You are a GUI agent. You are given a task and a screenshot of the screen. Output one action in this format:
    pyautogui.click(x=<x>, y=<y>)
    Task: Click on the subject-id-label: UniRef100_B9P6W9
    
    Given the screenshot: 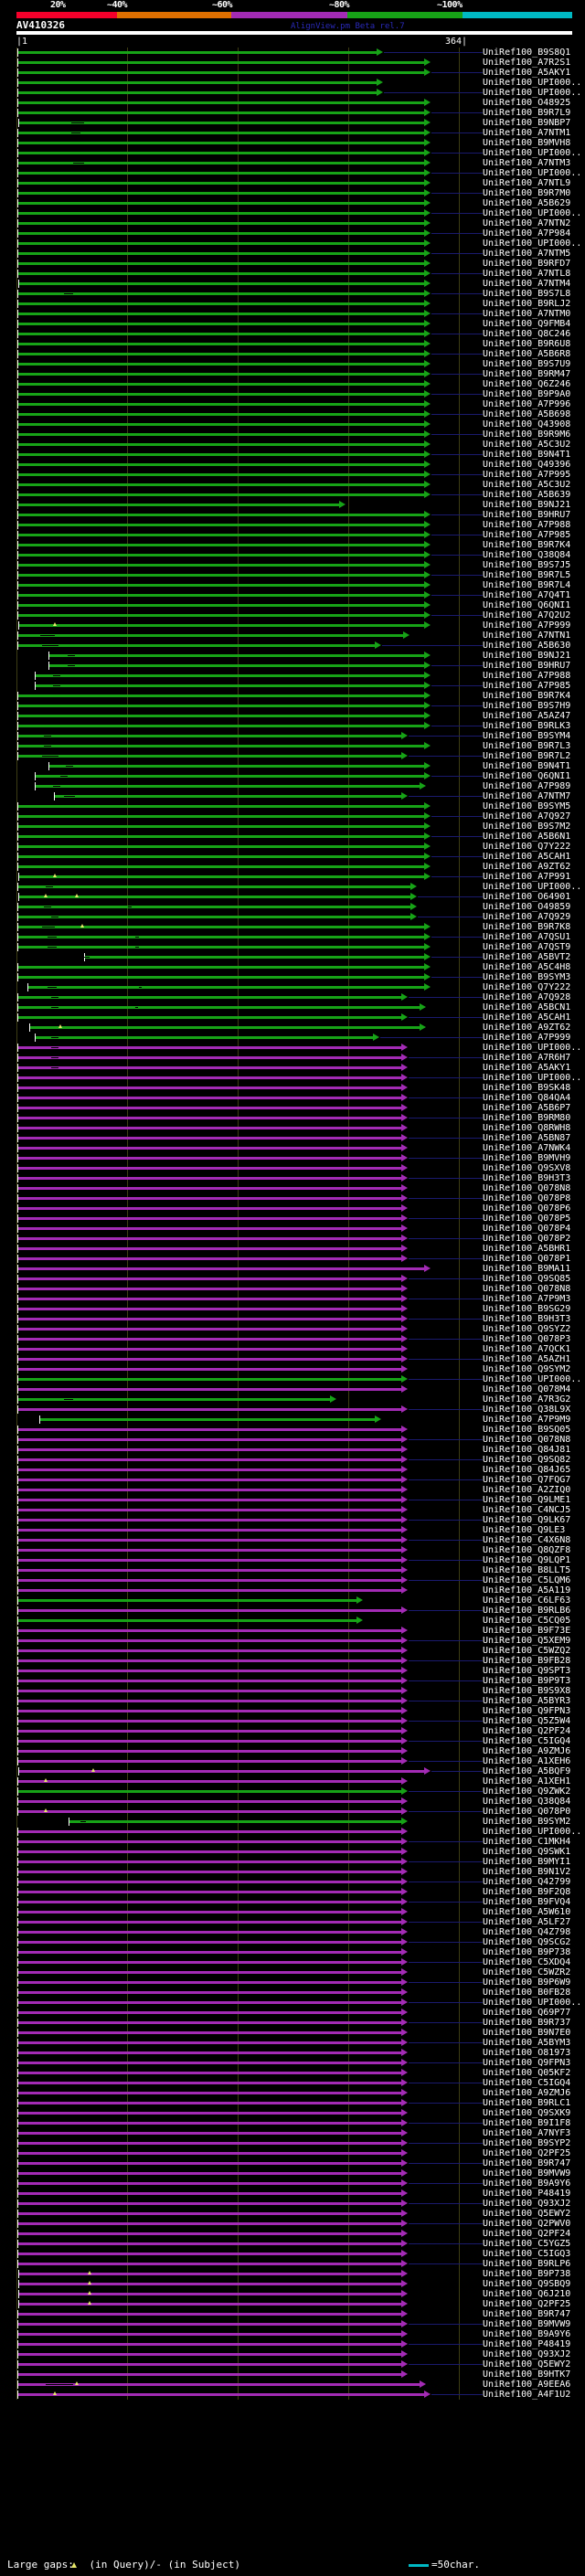 What is the action you would take?
    pyautogui.click(x=527, y=1982)
    